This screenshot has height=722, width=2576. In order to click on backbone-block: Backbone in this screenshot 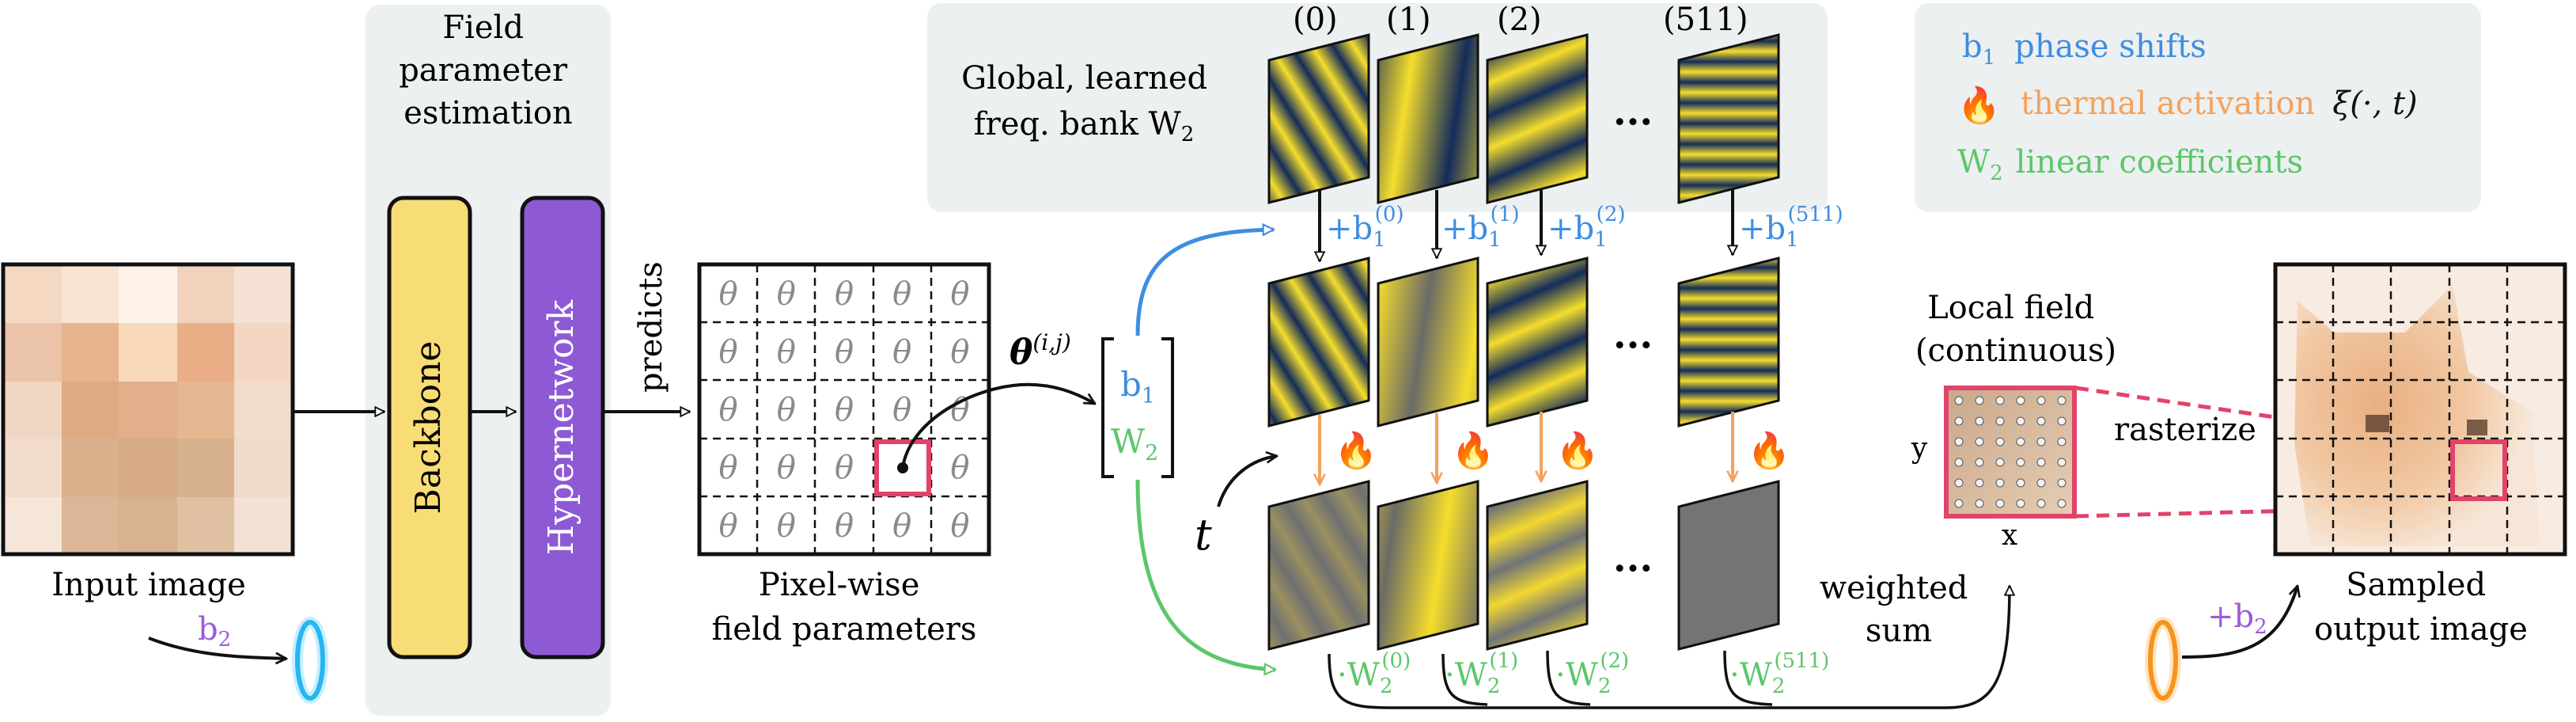, I will do `click(429, 427)`.